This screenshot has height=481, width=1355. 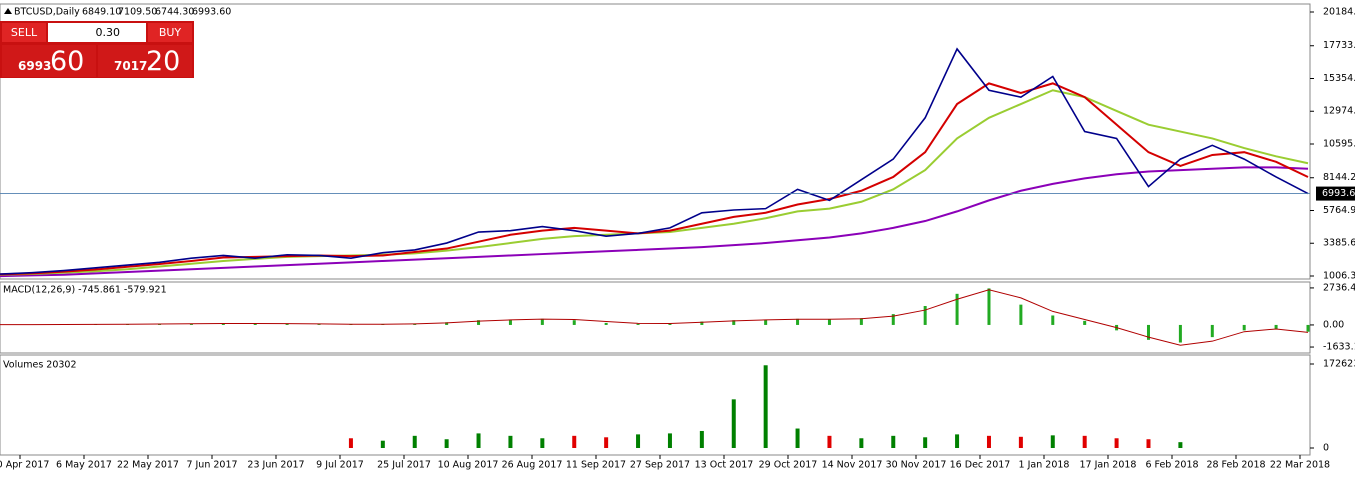 What do you see at coordinates (1339, 276) in the screenshot?
I see `y-tick-label: 1006.30` at bounding box center [1339, 276].